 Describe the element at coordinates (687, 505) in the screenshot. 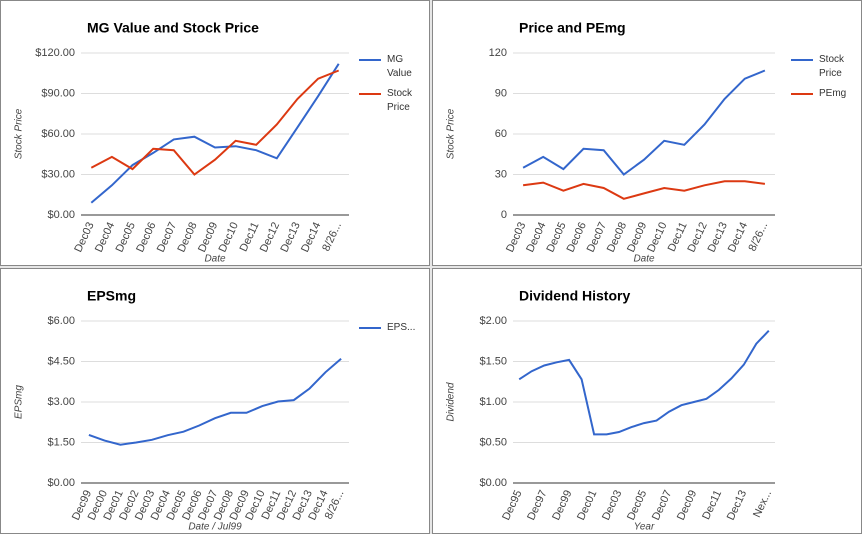

I see `x-tick-label: Dec09` at that location.